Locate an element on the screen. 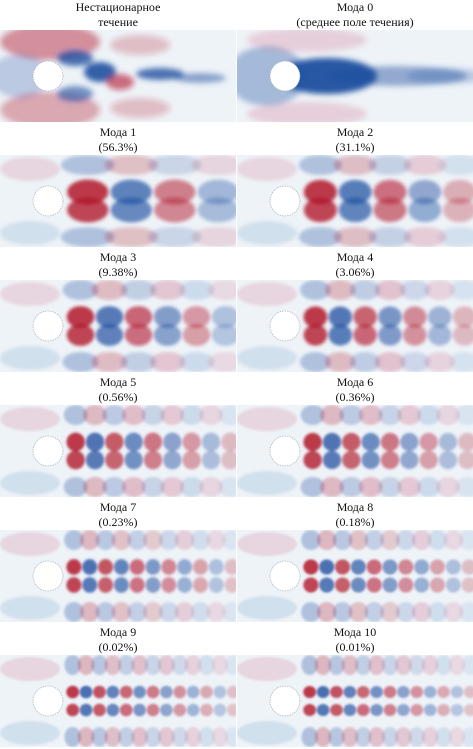 This screenshot has width=473, height=749. panel-caption: Нестационарное течение is located at coordinates (118, 15).